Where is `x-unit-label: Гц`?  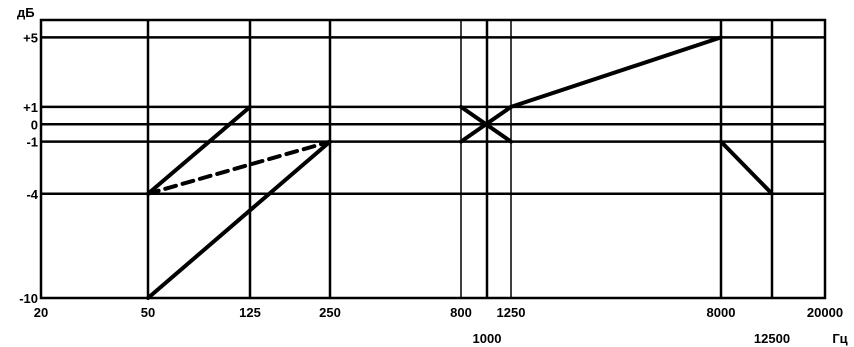 x-unit-label: Гц is located at coordinates (839, 338).